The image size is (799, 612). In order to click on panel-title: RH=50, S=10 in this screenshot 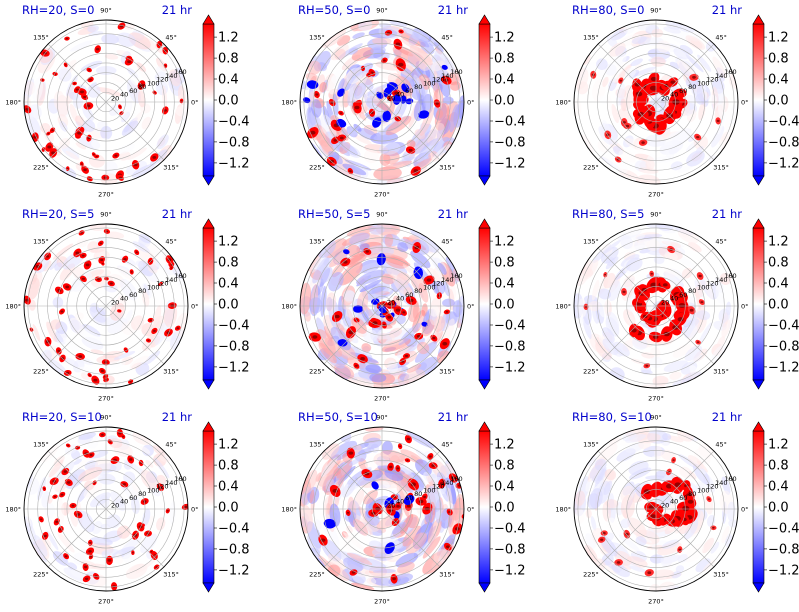, I will do `click(338, 417)`.